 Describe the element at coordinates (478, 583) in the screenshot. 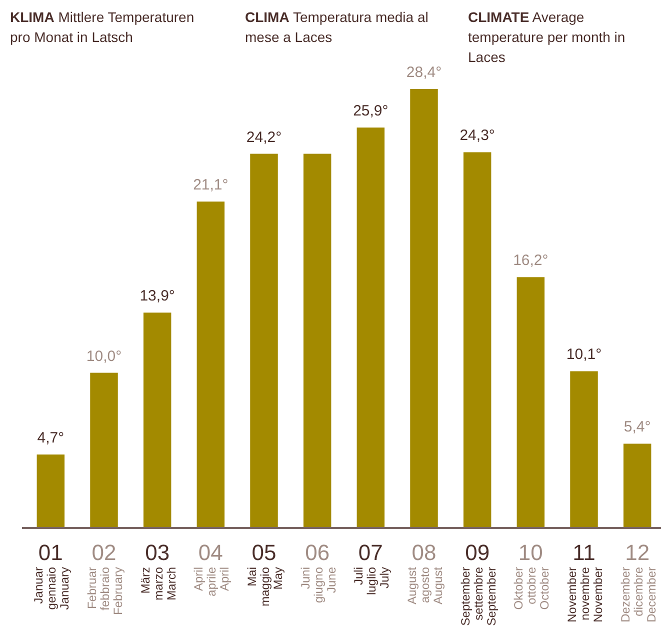

I see `x-tick-label: 09 September settembre September` at that location.